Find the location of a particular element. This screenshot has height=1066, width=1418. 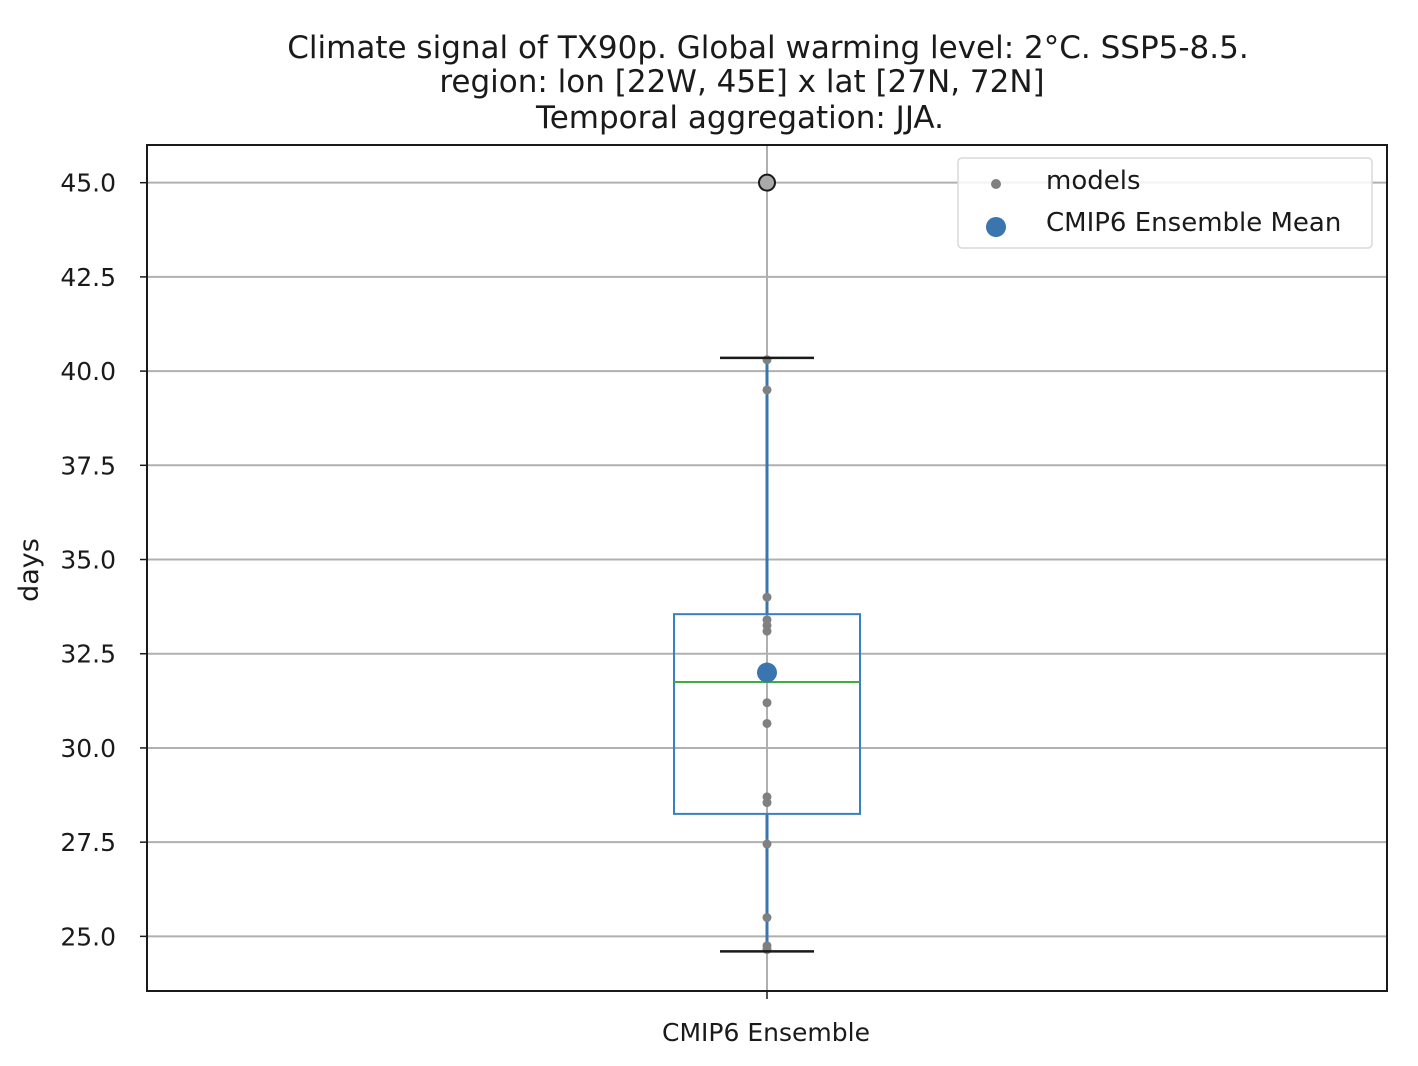

legend-frame is located at coordinates (1165, 203).